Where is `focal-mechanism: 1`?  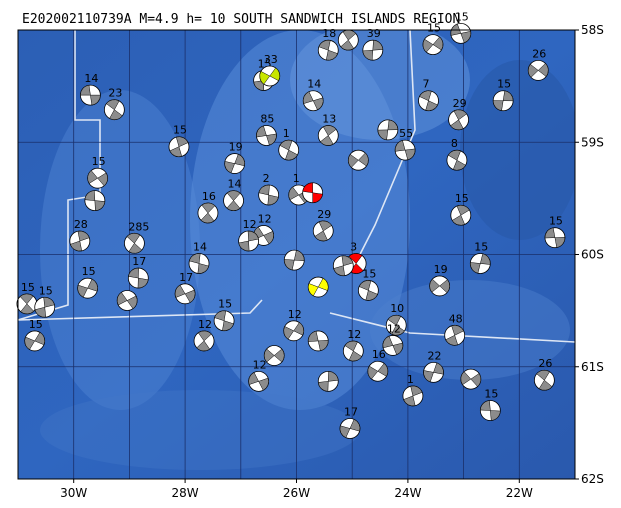 focal-mechanism: 1 is located at coordinates (413, 390).